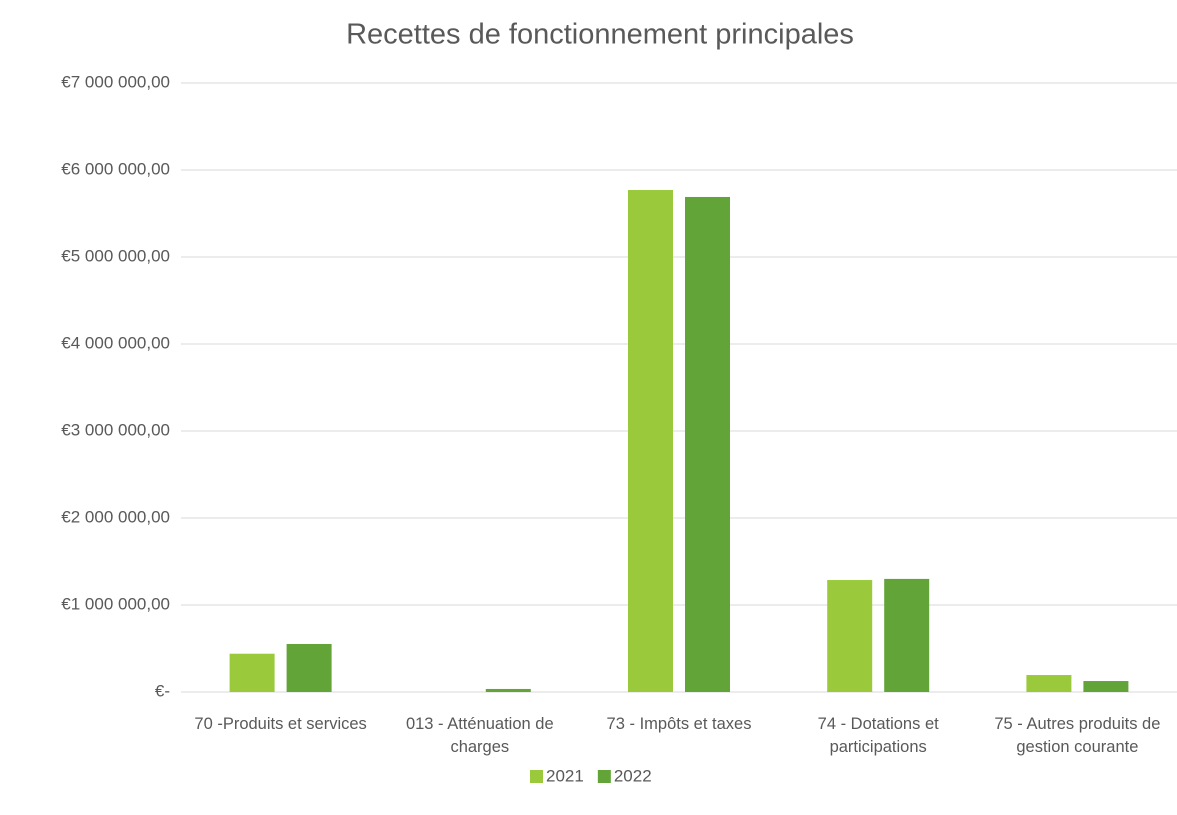 This screenshot has height=815, width=1177. Describe the element at coordinates (115, 168) in the screenshot. I see `y-tick-label: €6 000 000,00` at that location.